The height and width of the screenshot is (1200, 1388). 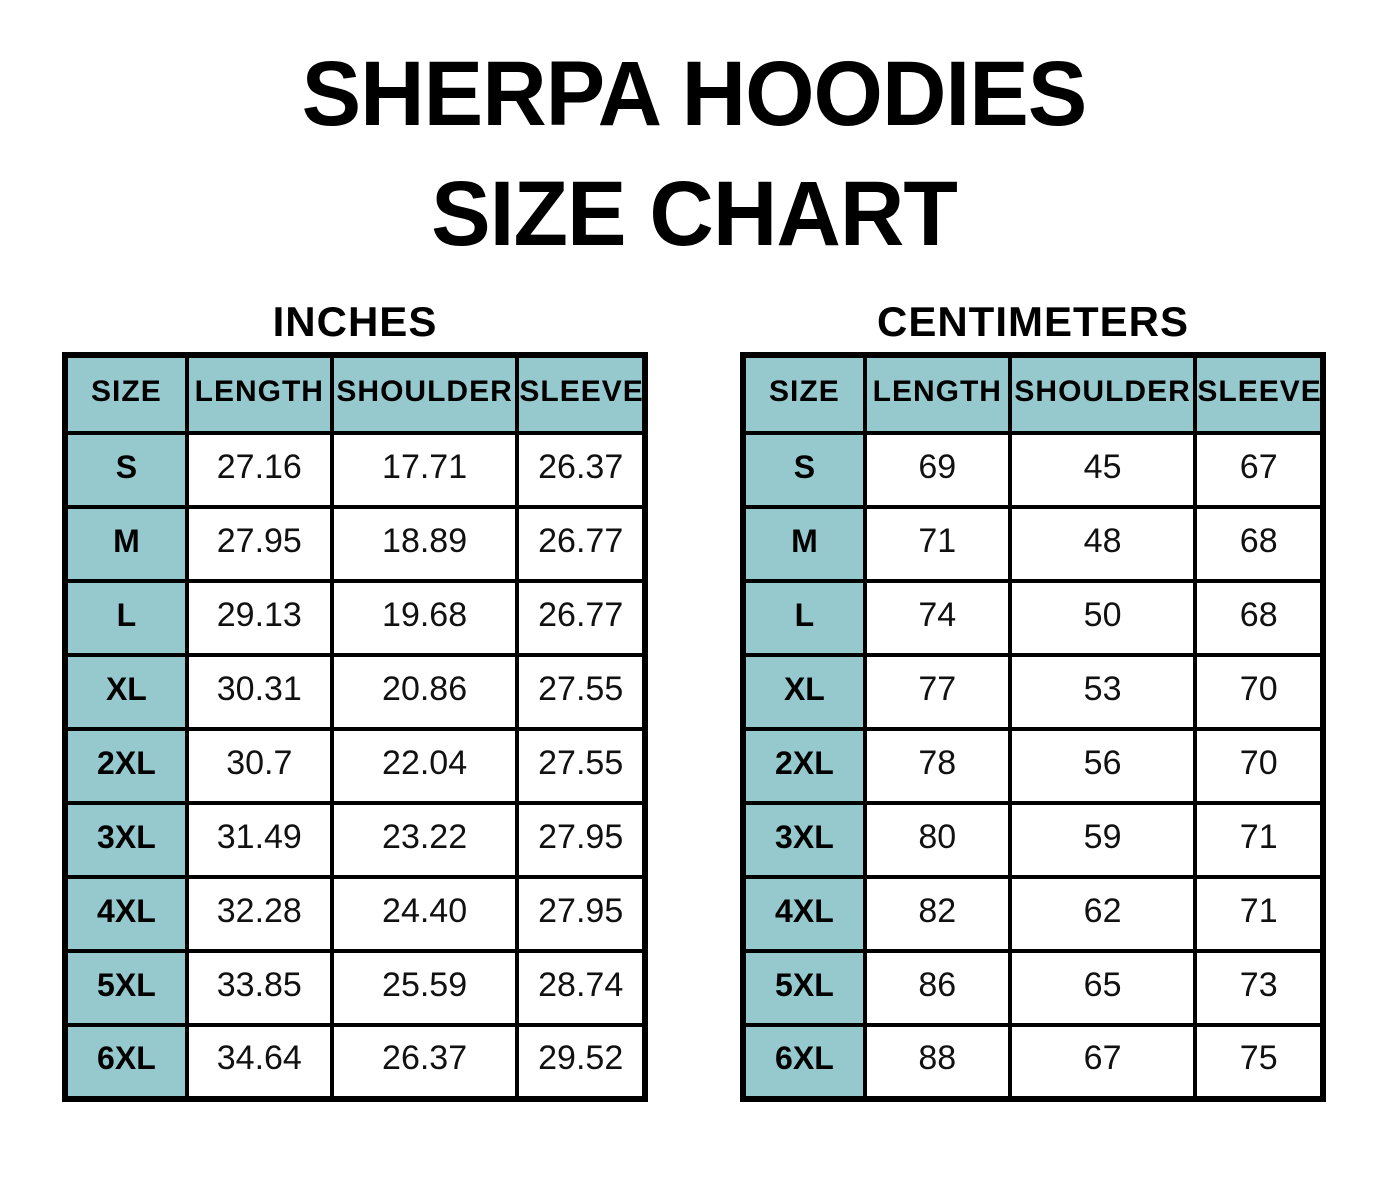 What do you see at coordinates (1033, 914) in the screenshot?
I see `table-row: 4XL 82 62 71` at bounding box center [1033, 914].